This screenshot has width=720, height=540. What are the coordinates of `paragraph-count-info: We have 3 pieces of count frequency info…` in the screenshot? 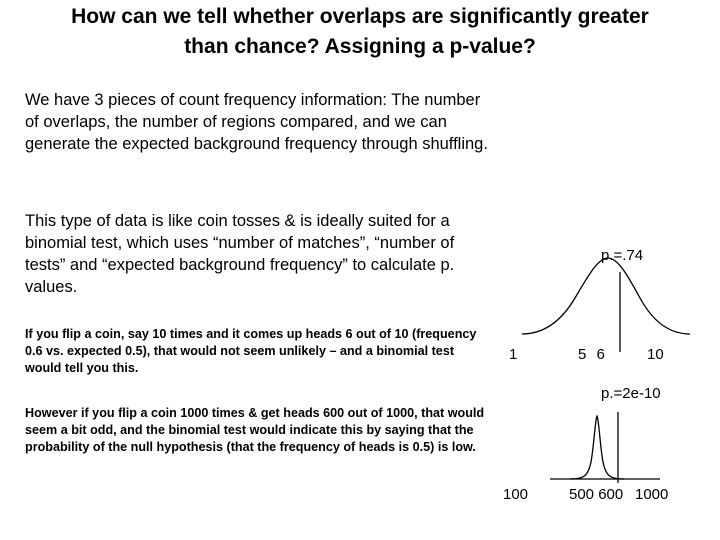 It's located at (256, 122).